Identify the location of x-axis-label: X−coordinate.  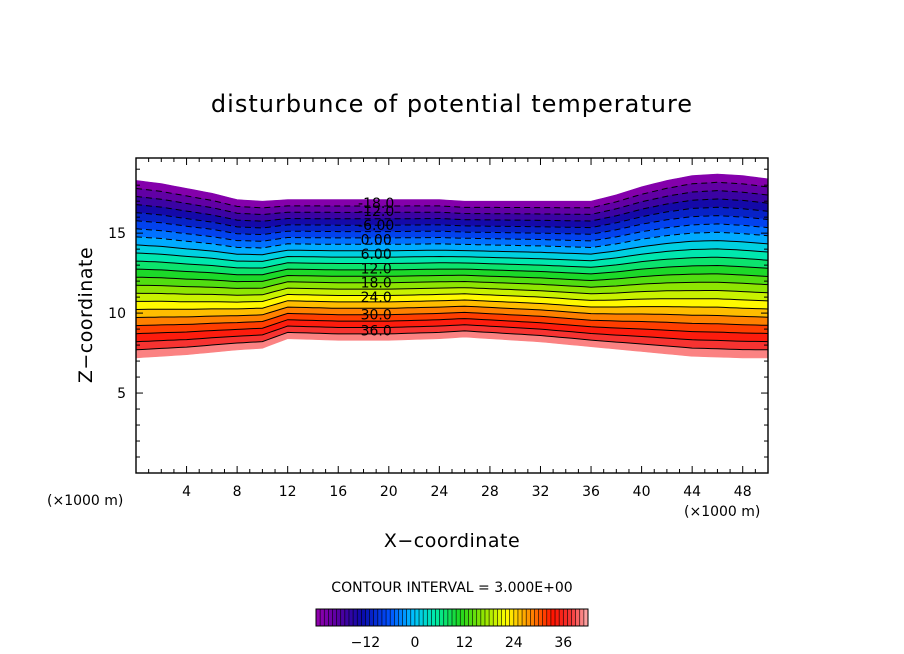
(452, 541).